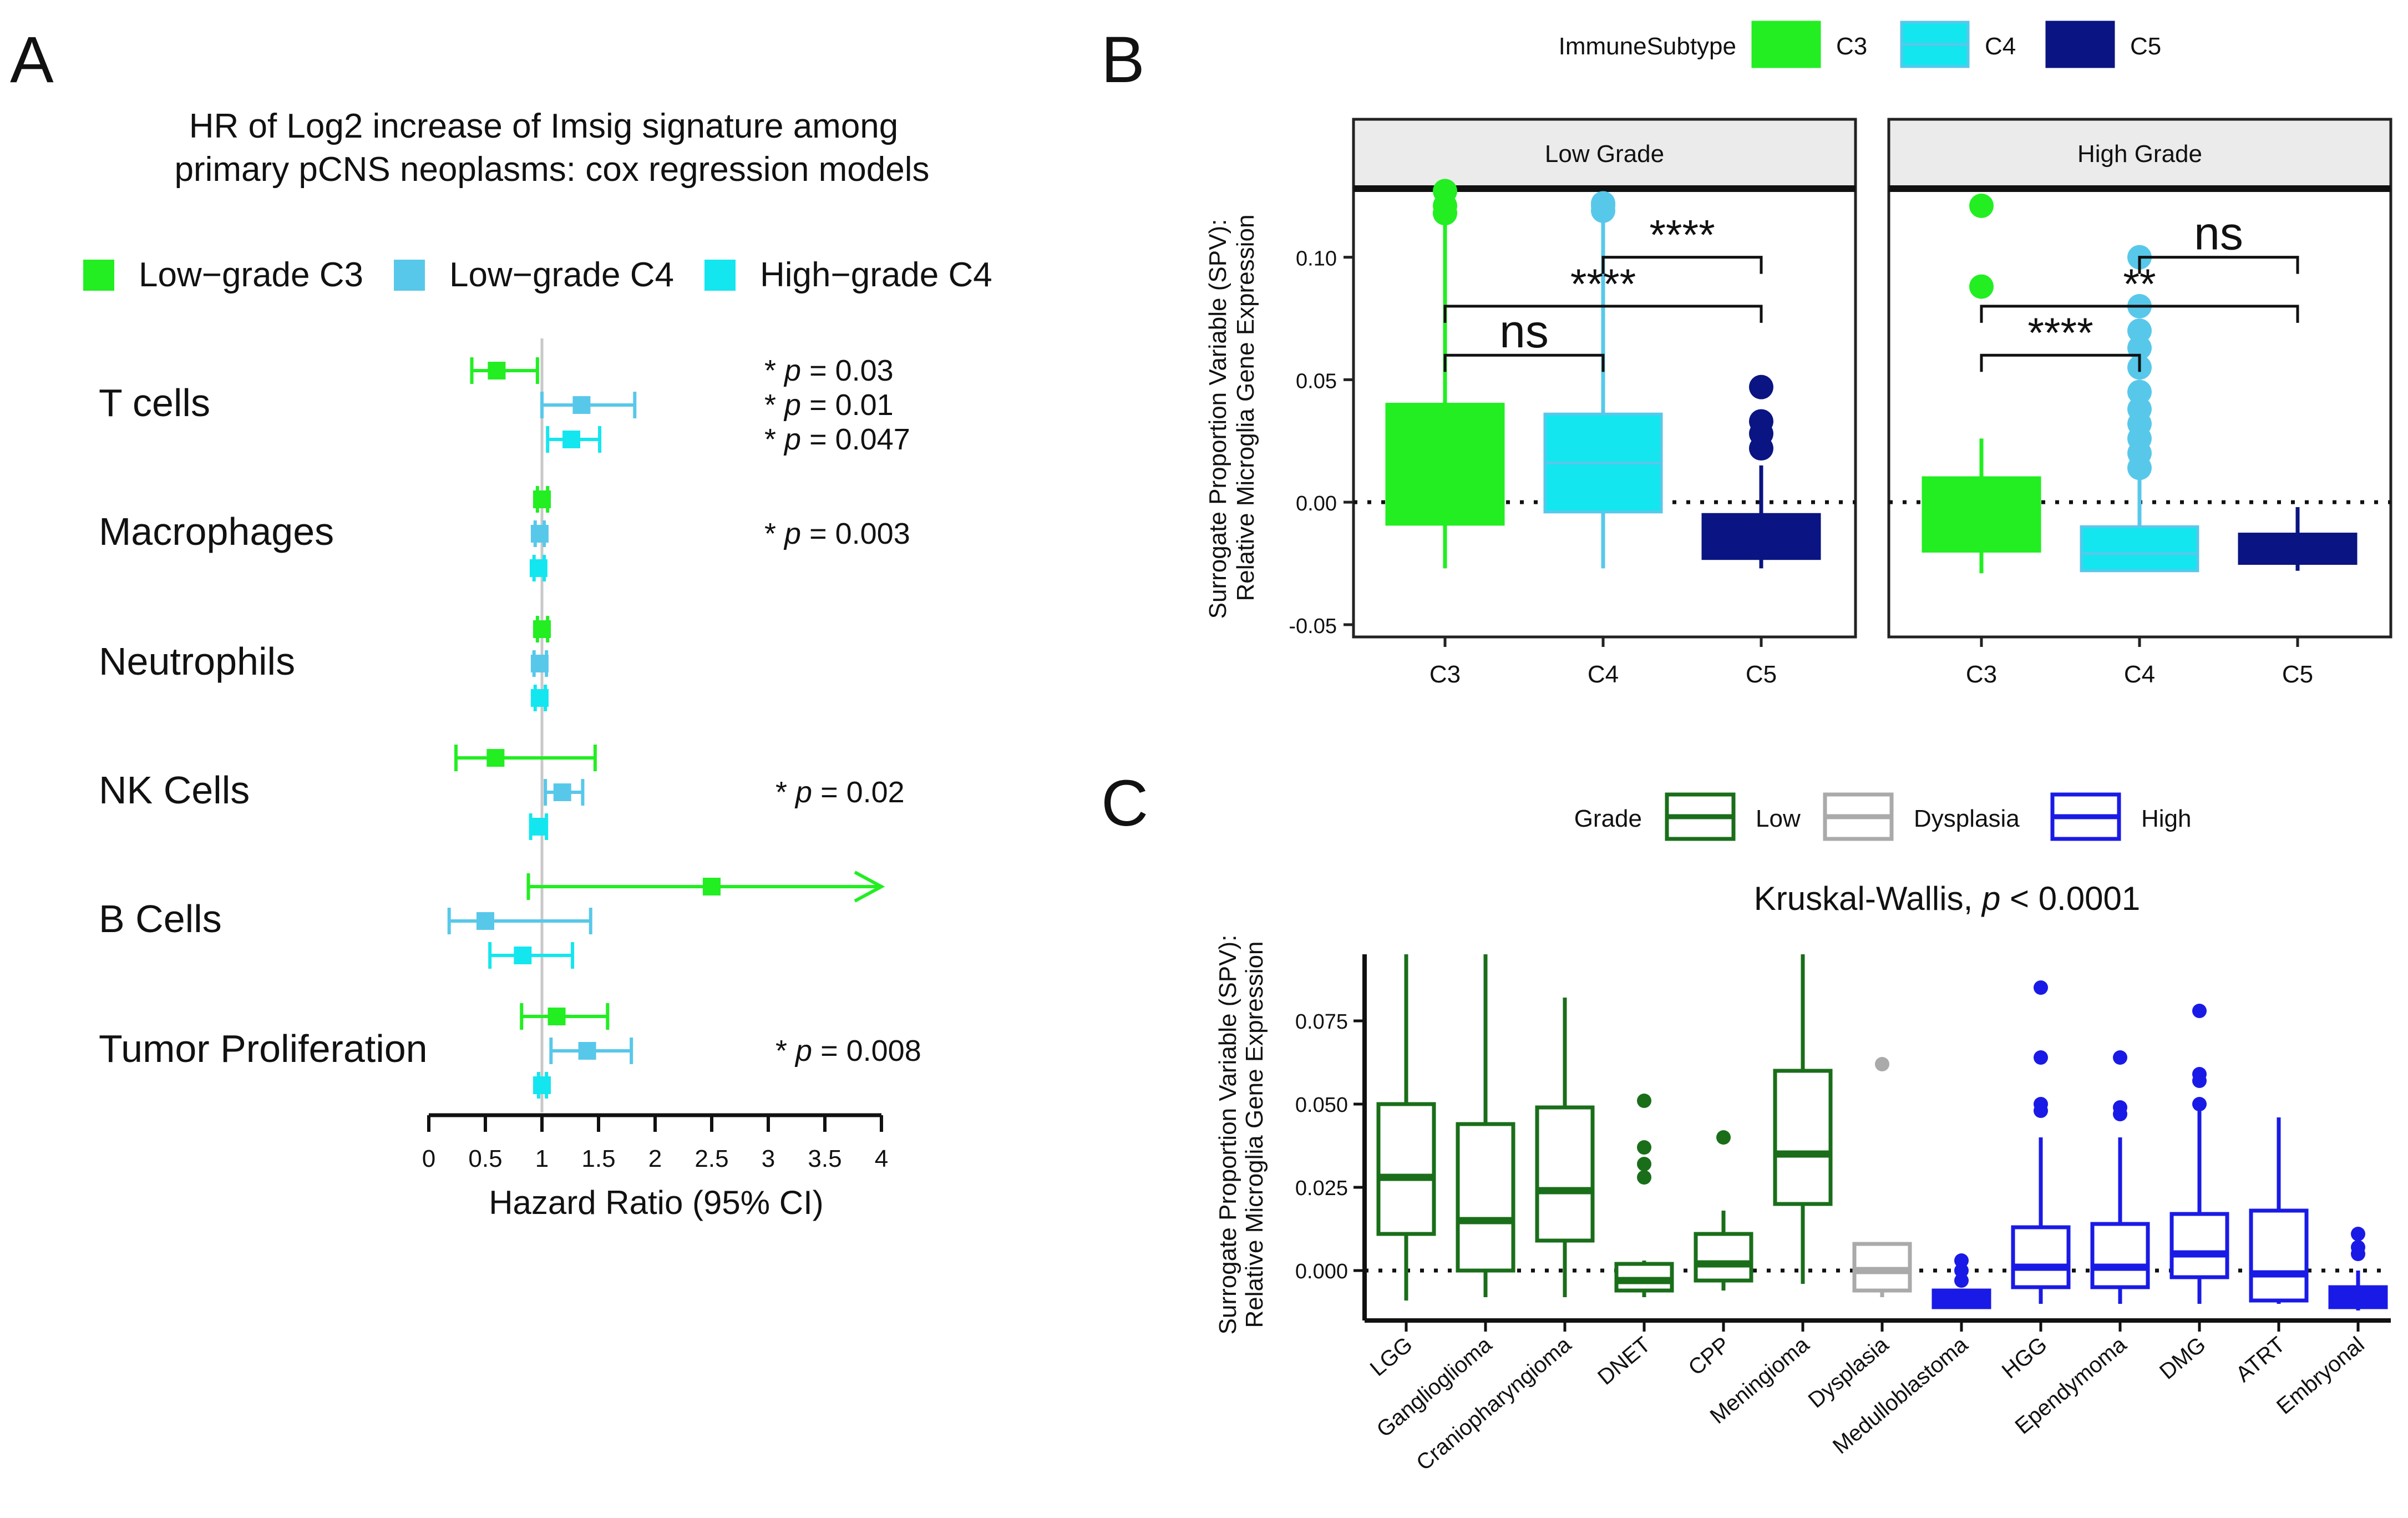 This screenshot has height=1518, width=2408. I want to click on c-x-tick-label: DMG, so click(2183, 1358).